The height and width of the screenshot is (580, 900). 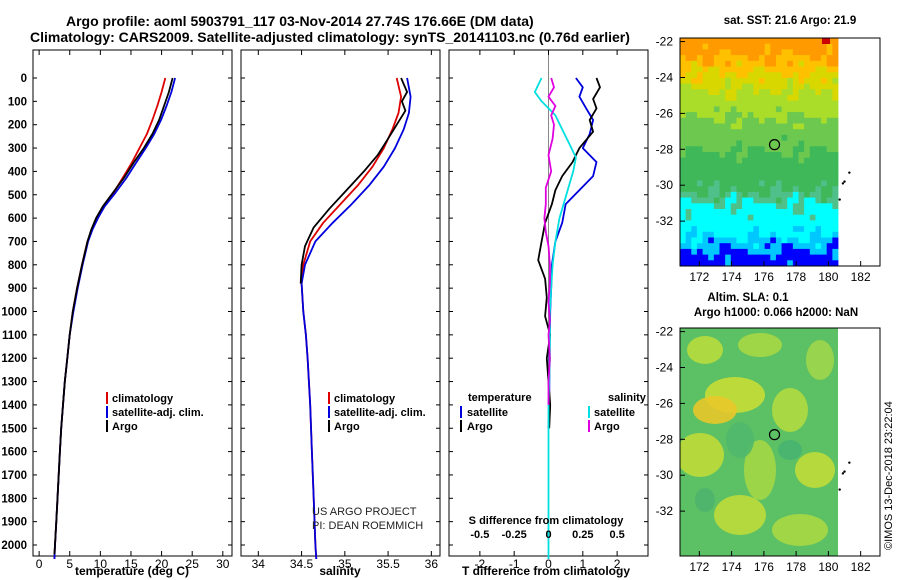 What do you see at coordinates (665, 42) in the screenshot?
I see `map-y-tick-label: -22` at bounding box center [665, 42].